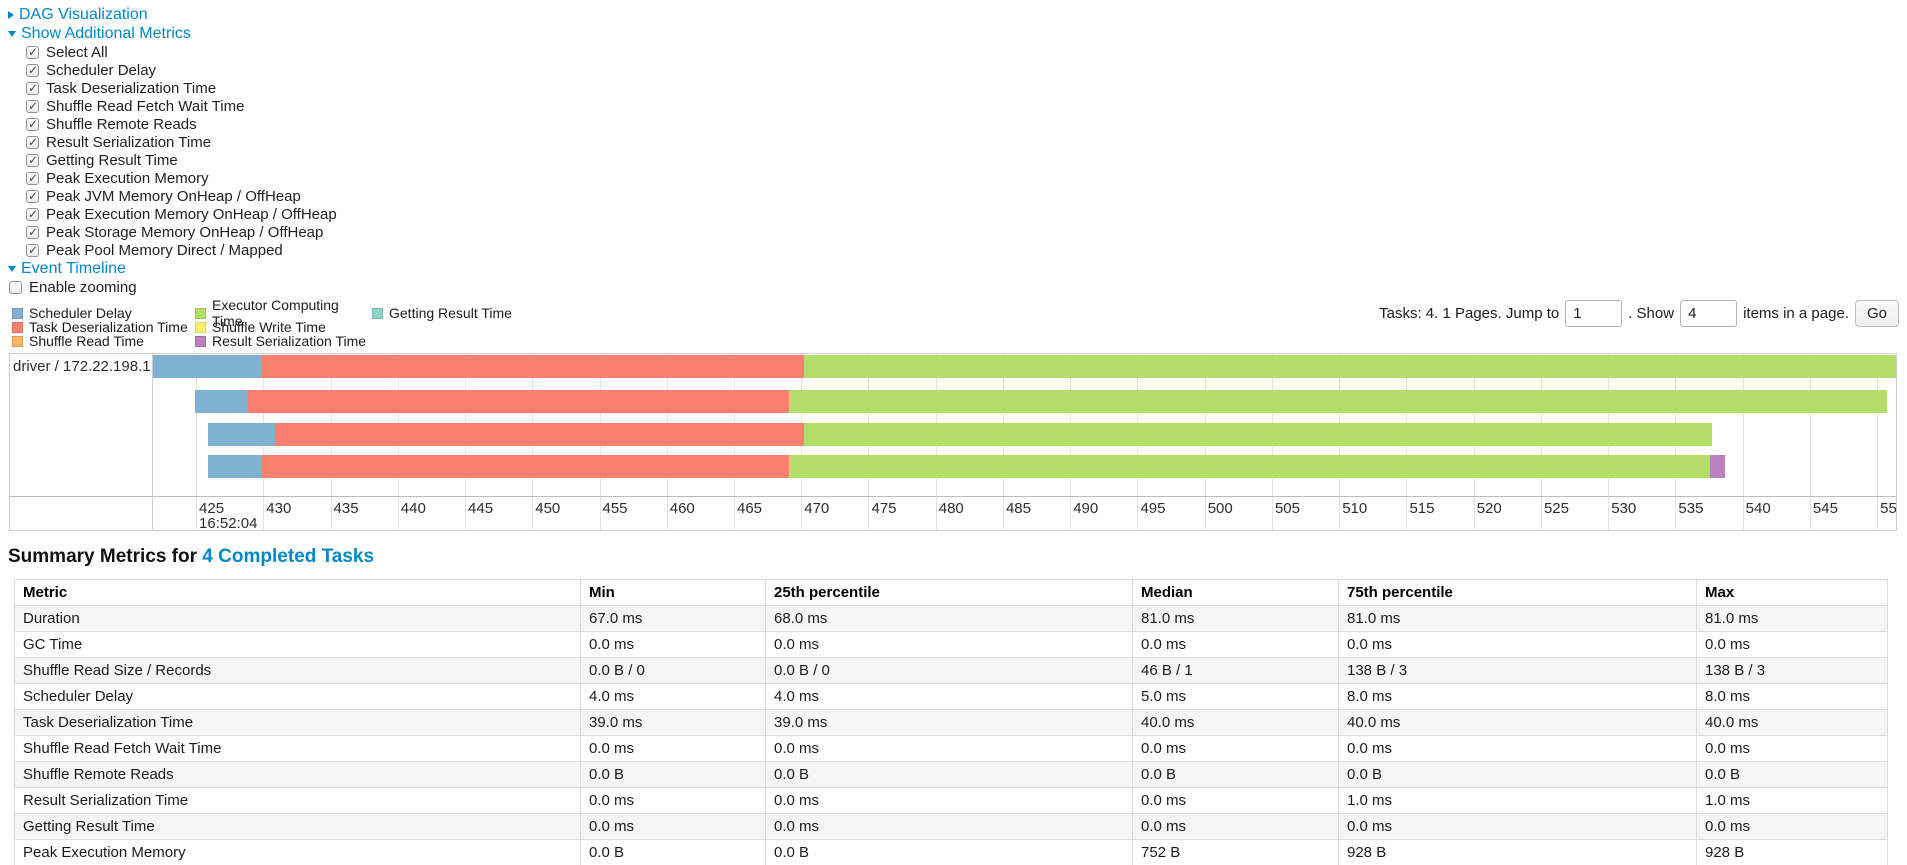 Image resolution: width=1907 pixels, height=865 pixels. Describe the element at coordinates (1355, 508) in the screenshot. I see `time-axis-tick-label: 510` at that location.